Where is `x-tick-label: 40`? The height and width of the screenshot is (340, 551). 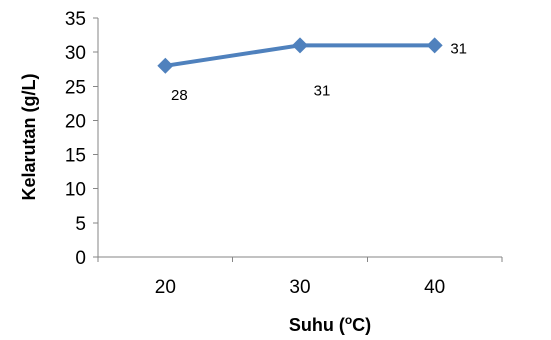
x-tick-label: 40 is located at coordinates (434, 287).